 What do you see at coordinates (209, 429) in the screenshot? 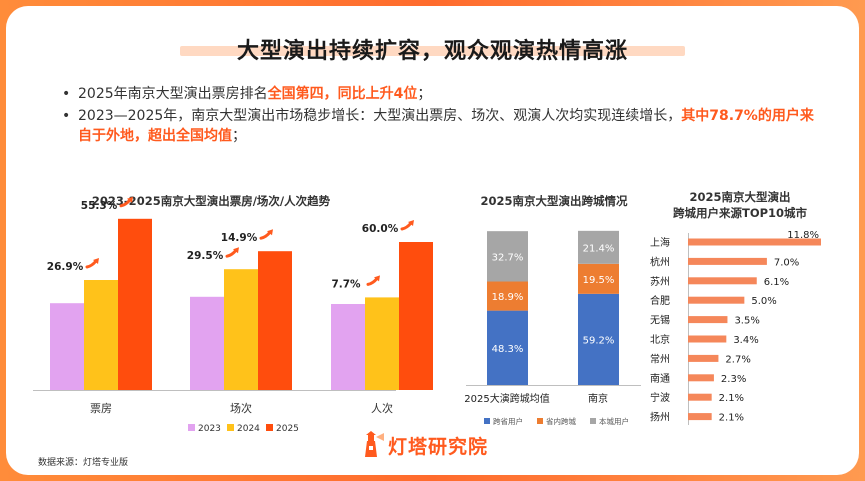
I see `legend-label: 2023` at bounding box center [209, 429].